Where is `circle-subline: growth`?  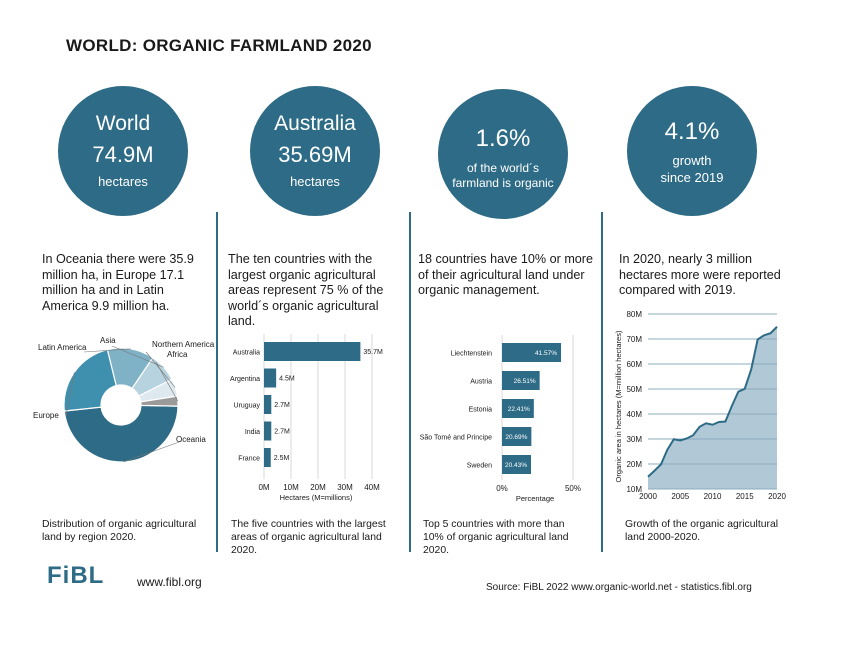
circle-subline: growth is located at coordinates (692, 160).